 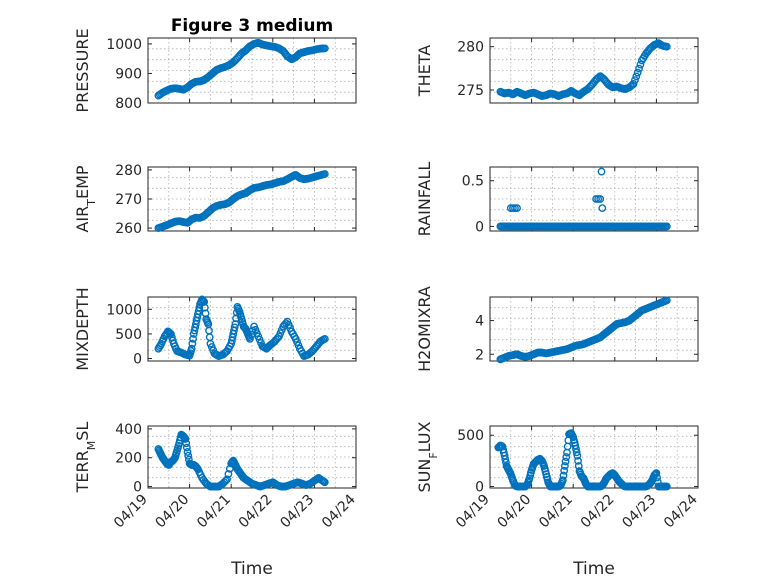 What do you see at coordinates (639, 512) in the screenshot?
I see `x-tick-label: 04/23` at bounding box center [639, 512].